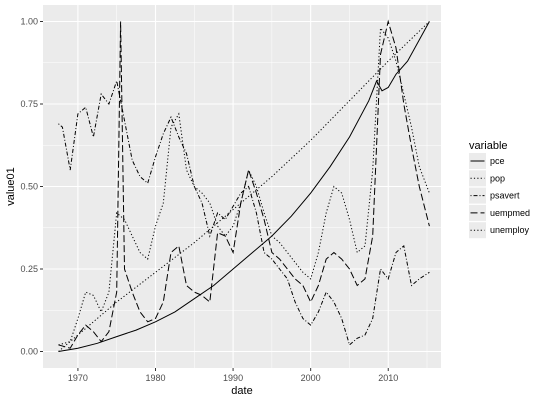 The width and height of the screenshot is (540, 405). I want to click on x-tick-label: 2000, so click(311, 378).